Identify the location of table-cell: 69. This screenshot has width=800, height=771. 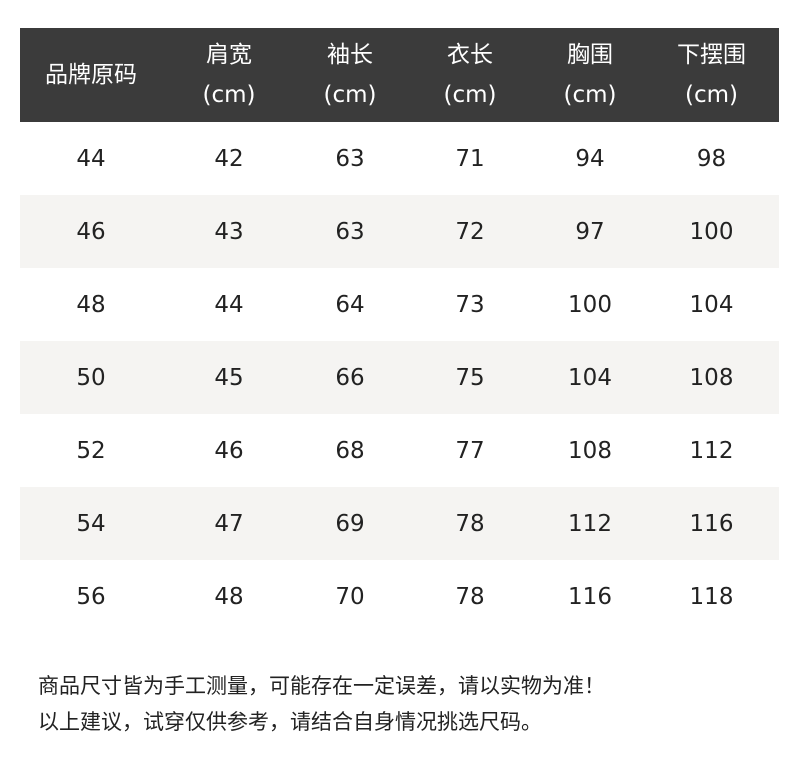
(350, 523).